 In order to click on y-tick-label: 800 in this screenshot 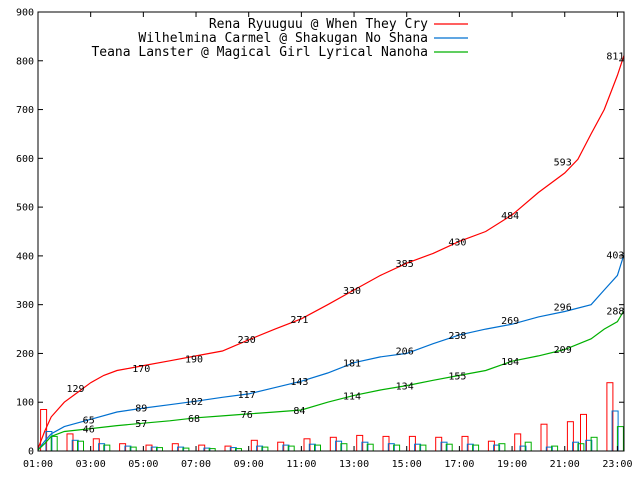, I will do `click(25, 61)`.